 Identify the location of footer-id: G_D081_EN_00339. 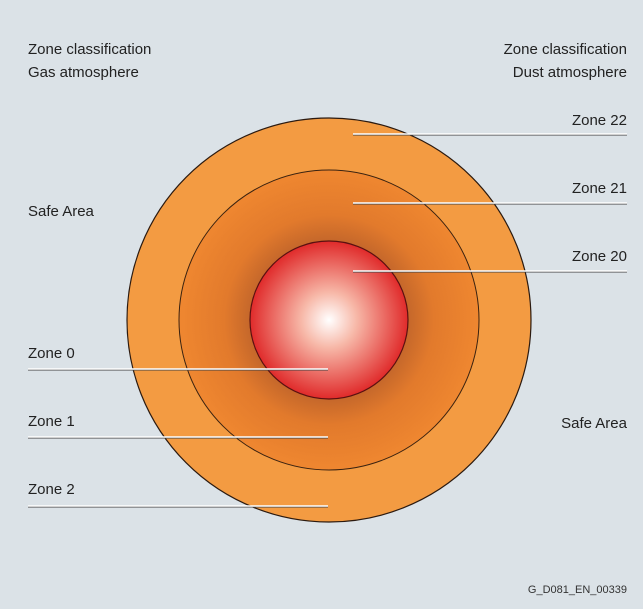
(577, 590).